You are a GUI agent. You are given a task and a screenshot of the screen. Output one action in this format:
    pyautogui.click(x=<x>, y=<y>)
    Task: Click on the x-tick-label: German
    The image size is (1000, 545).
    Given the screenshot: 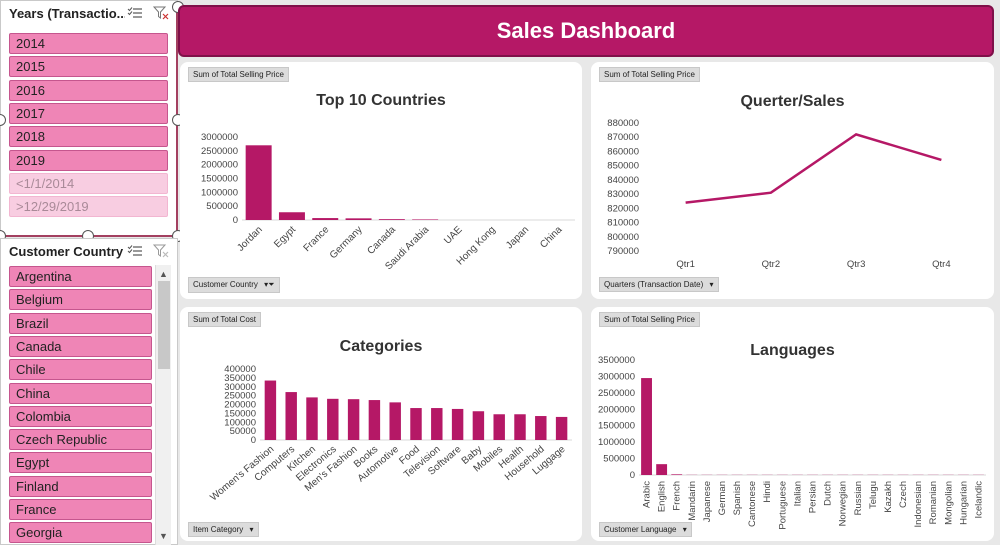 What is the action you would take?
    pyautogui.click(x=722, y=498)
    